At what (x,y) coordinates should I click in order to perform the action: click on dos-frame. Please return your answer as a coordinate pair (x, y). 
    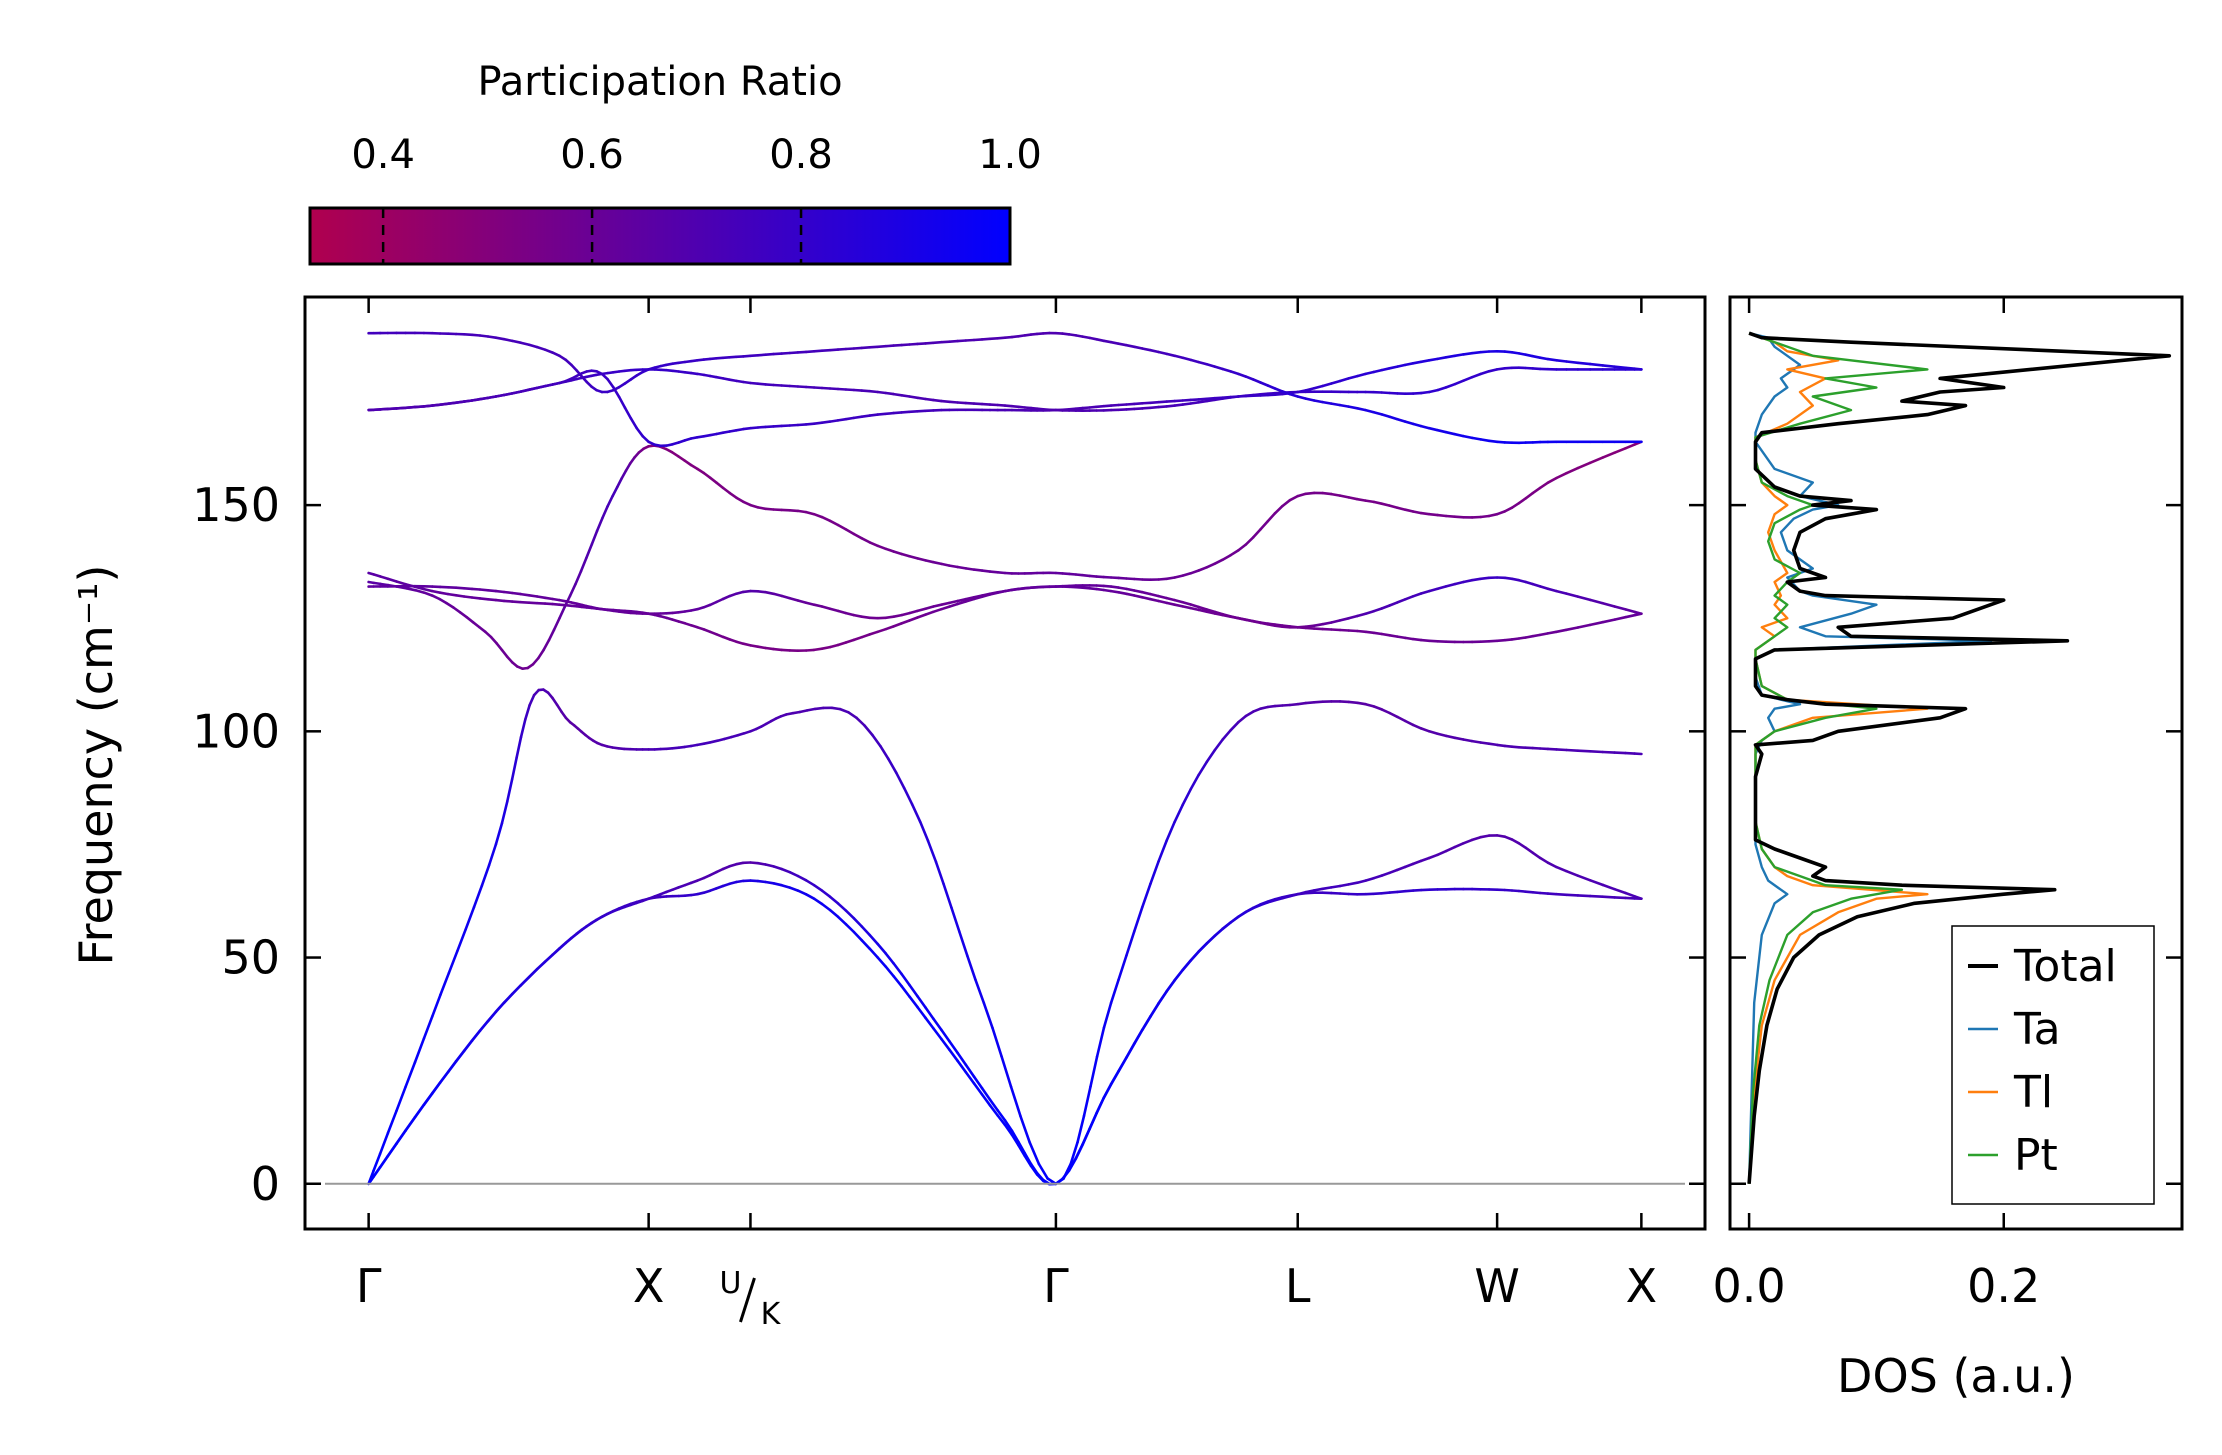
    Looking at the image, I should click on (1956, 763).